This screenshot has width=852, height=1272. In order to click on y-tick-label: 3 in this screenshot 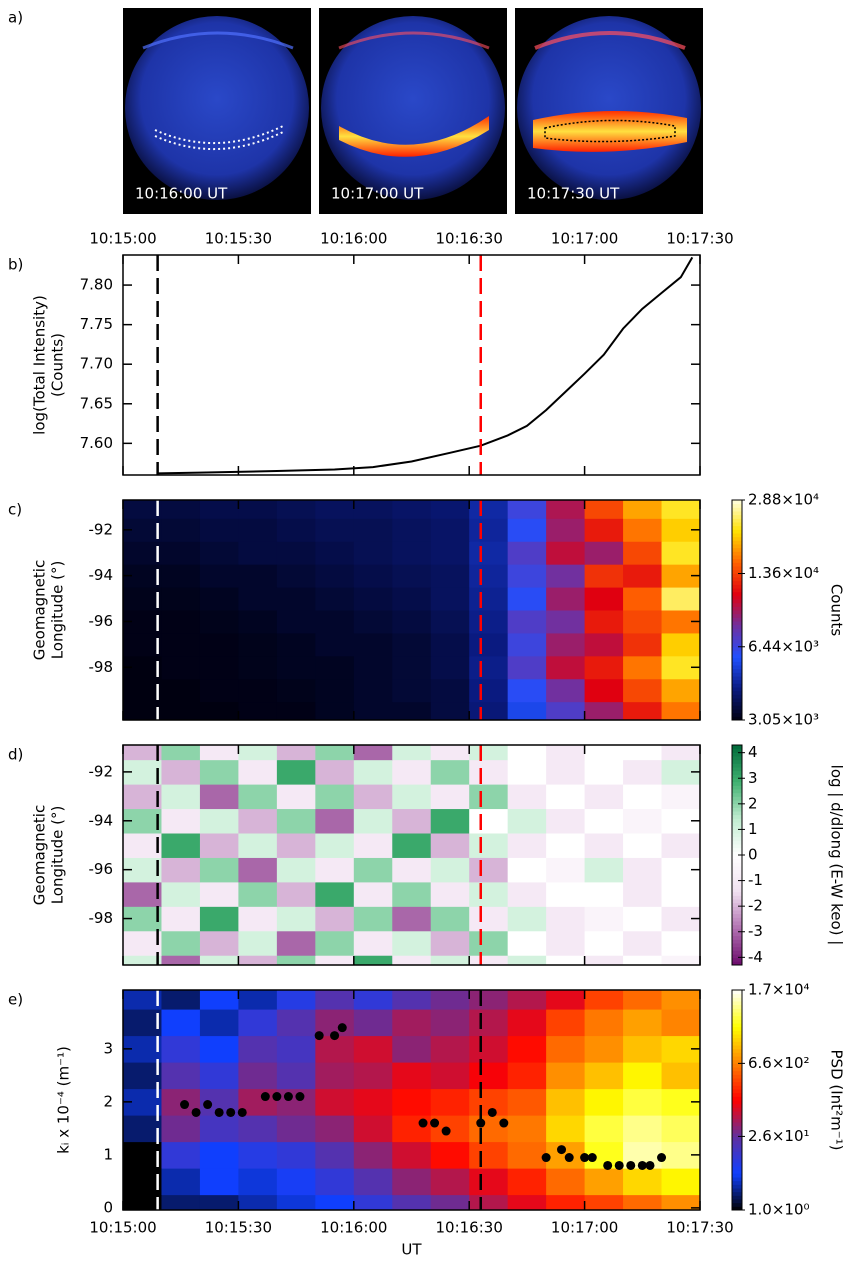, I will do `click(108, 1048)`.